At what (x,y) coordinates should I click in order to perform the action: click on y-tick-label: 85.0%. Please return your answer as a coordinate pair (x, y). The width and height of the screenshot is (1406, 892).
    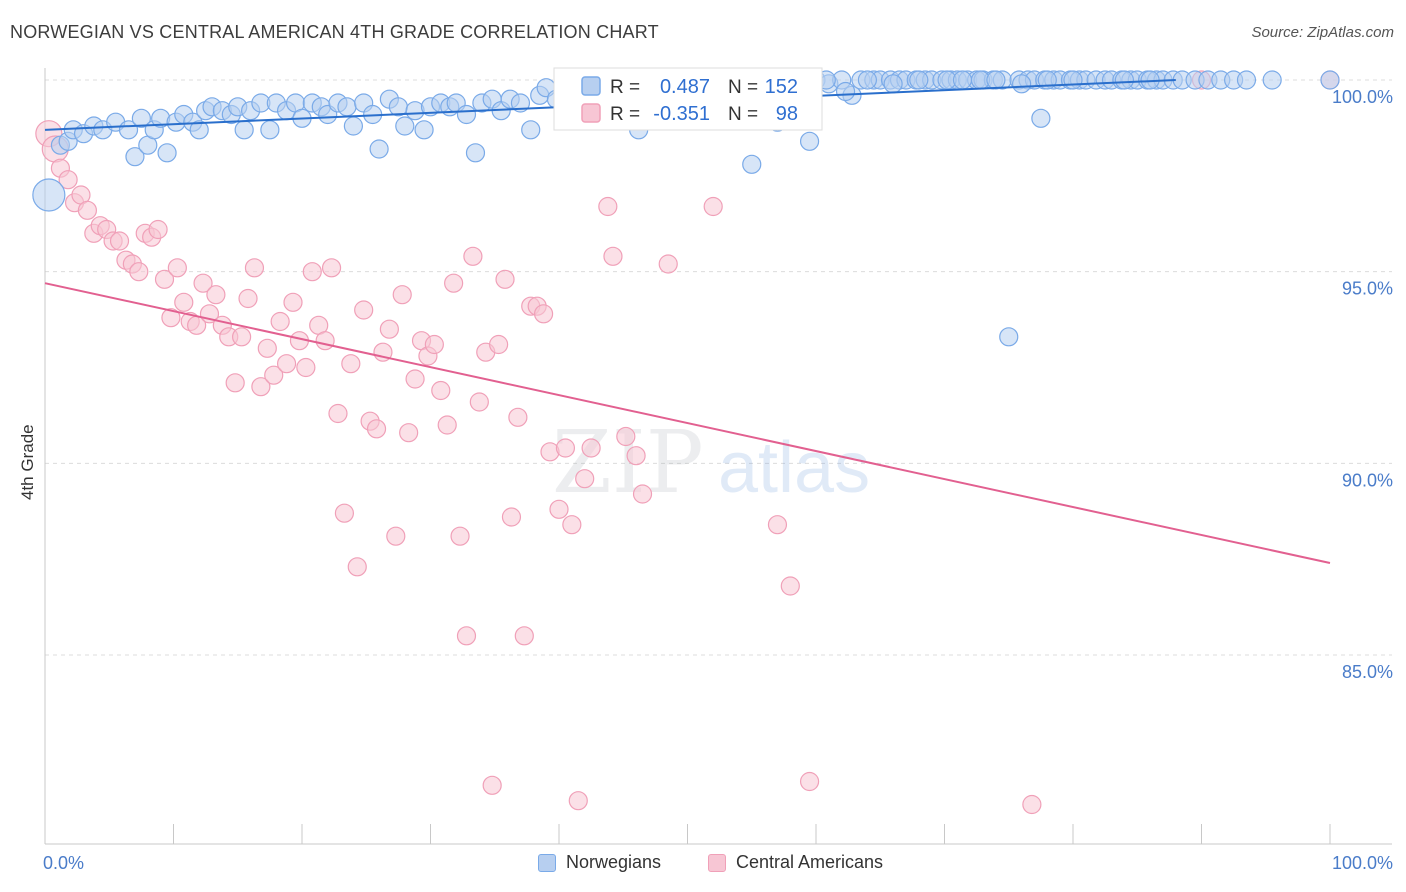
    Looking at the image, I should click on (1367, 672).